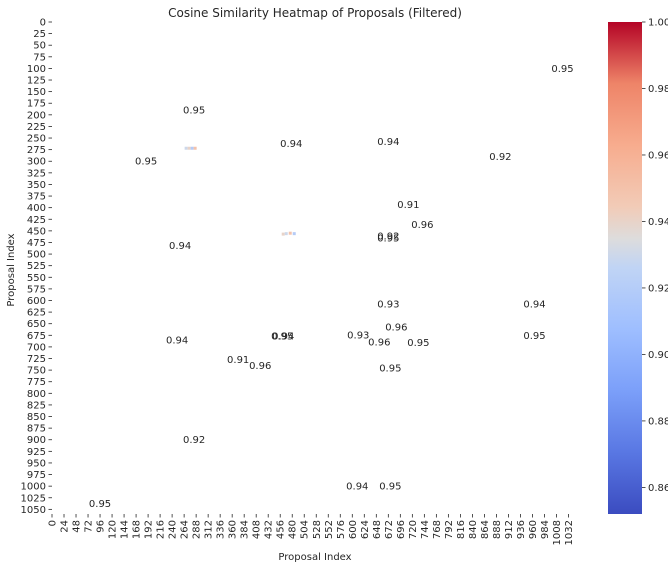  Describe the element at coordinates (401, 529) in the screenshot. I see `x-tick-label: 696` at that location.